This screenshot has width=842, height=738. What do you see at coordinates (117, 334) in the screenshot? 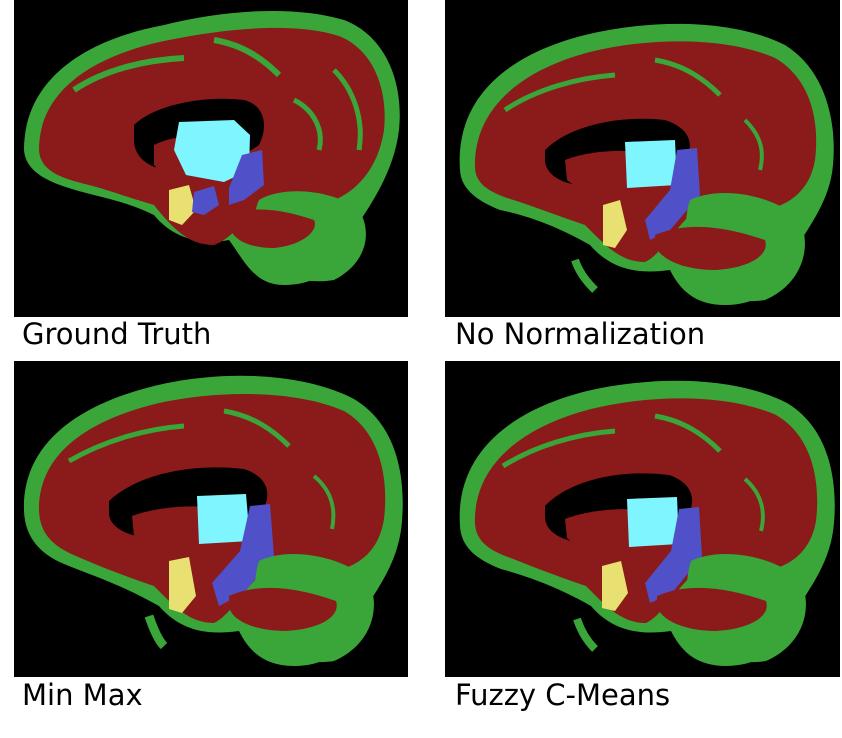
I see `ground-truth-caption: Ground Truth` at bounding box center [117, 334].